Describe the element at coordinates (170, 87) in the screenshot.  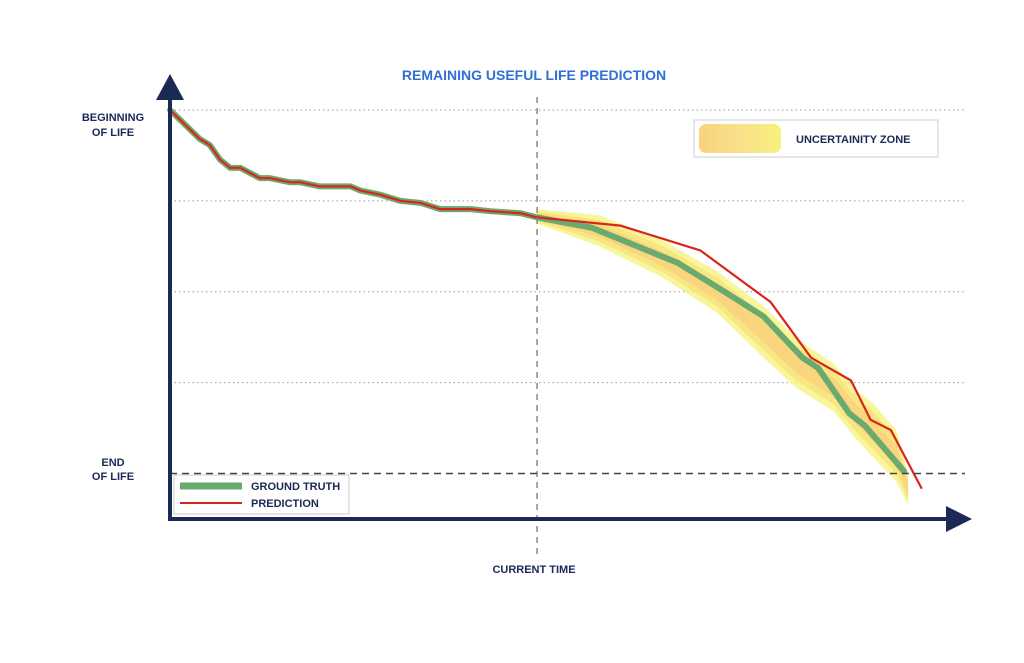
I see `y-axis-arrow` at that location.